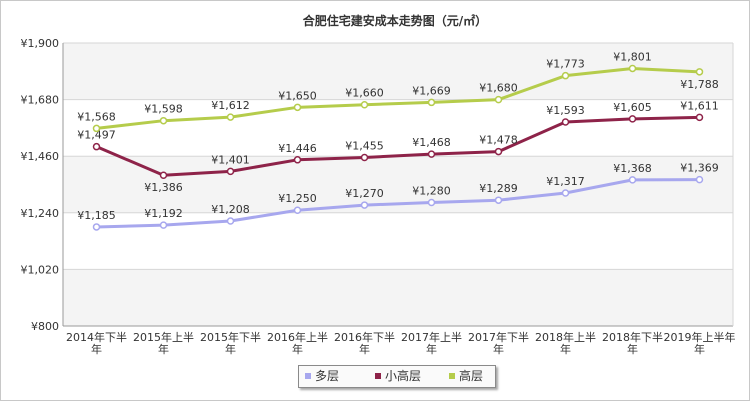 Image resolution: width=750 pixels, height=401 pixels. Describe the element at coordinates (632, 107) in the screenshot. I see `data-label: ¥1,605` at that location.